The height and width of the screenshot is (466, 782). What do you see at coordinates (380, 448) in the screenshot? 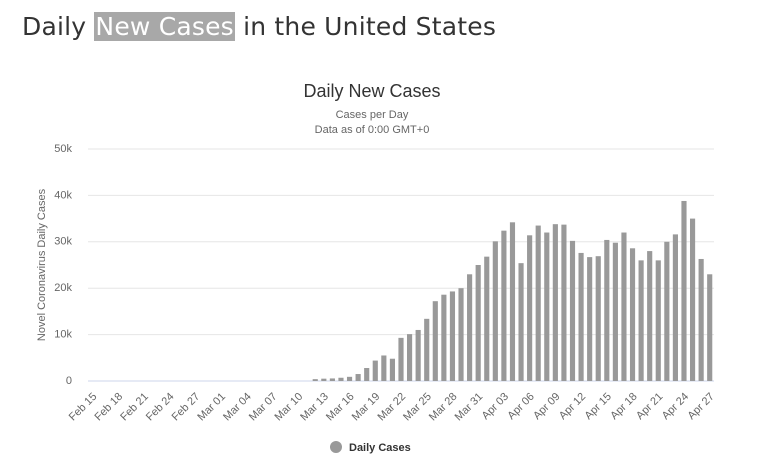
I see `legend-label: Daily Cases` at bounding box center [380, 448].